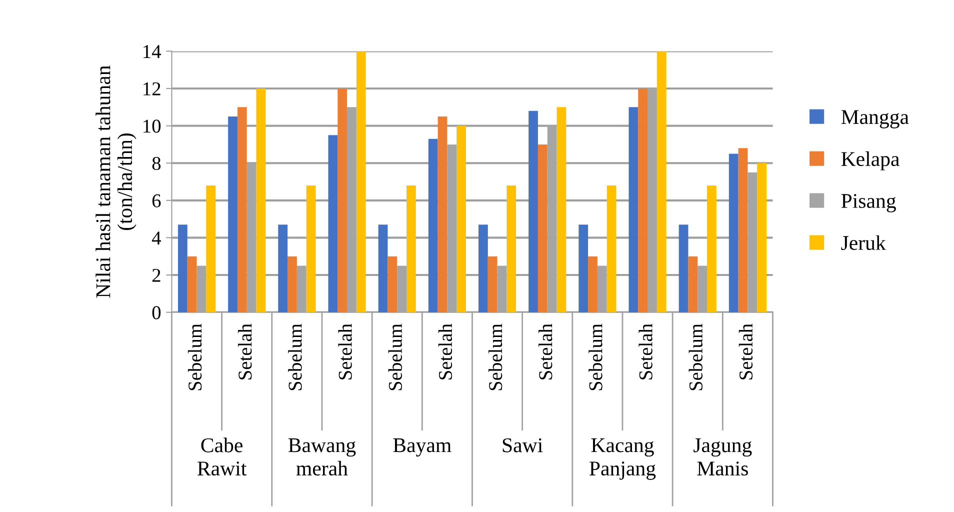  What do you see at coordinates (152, 126) in the screenshot?
I see `y-tick-label: 10` at bounding box center [152, 126].